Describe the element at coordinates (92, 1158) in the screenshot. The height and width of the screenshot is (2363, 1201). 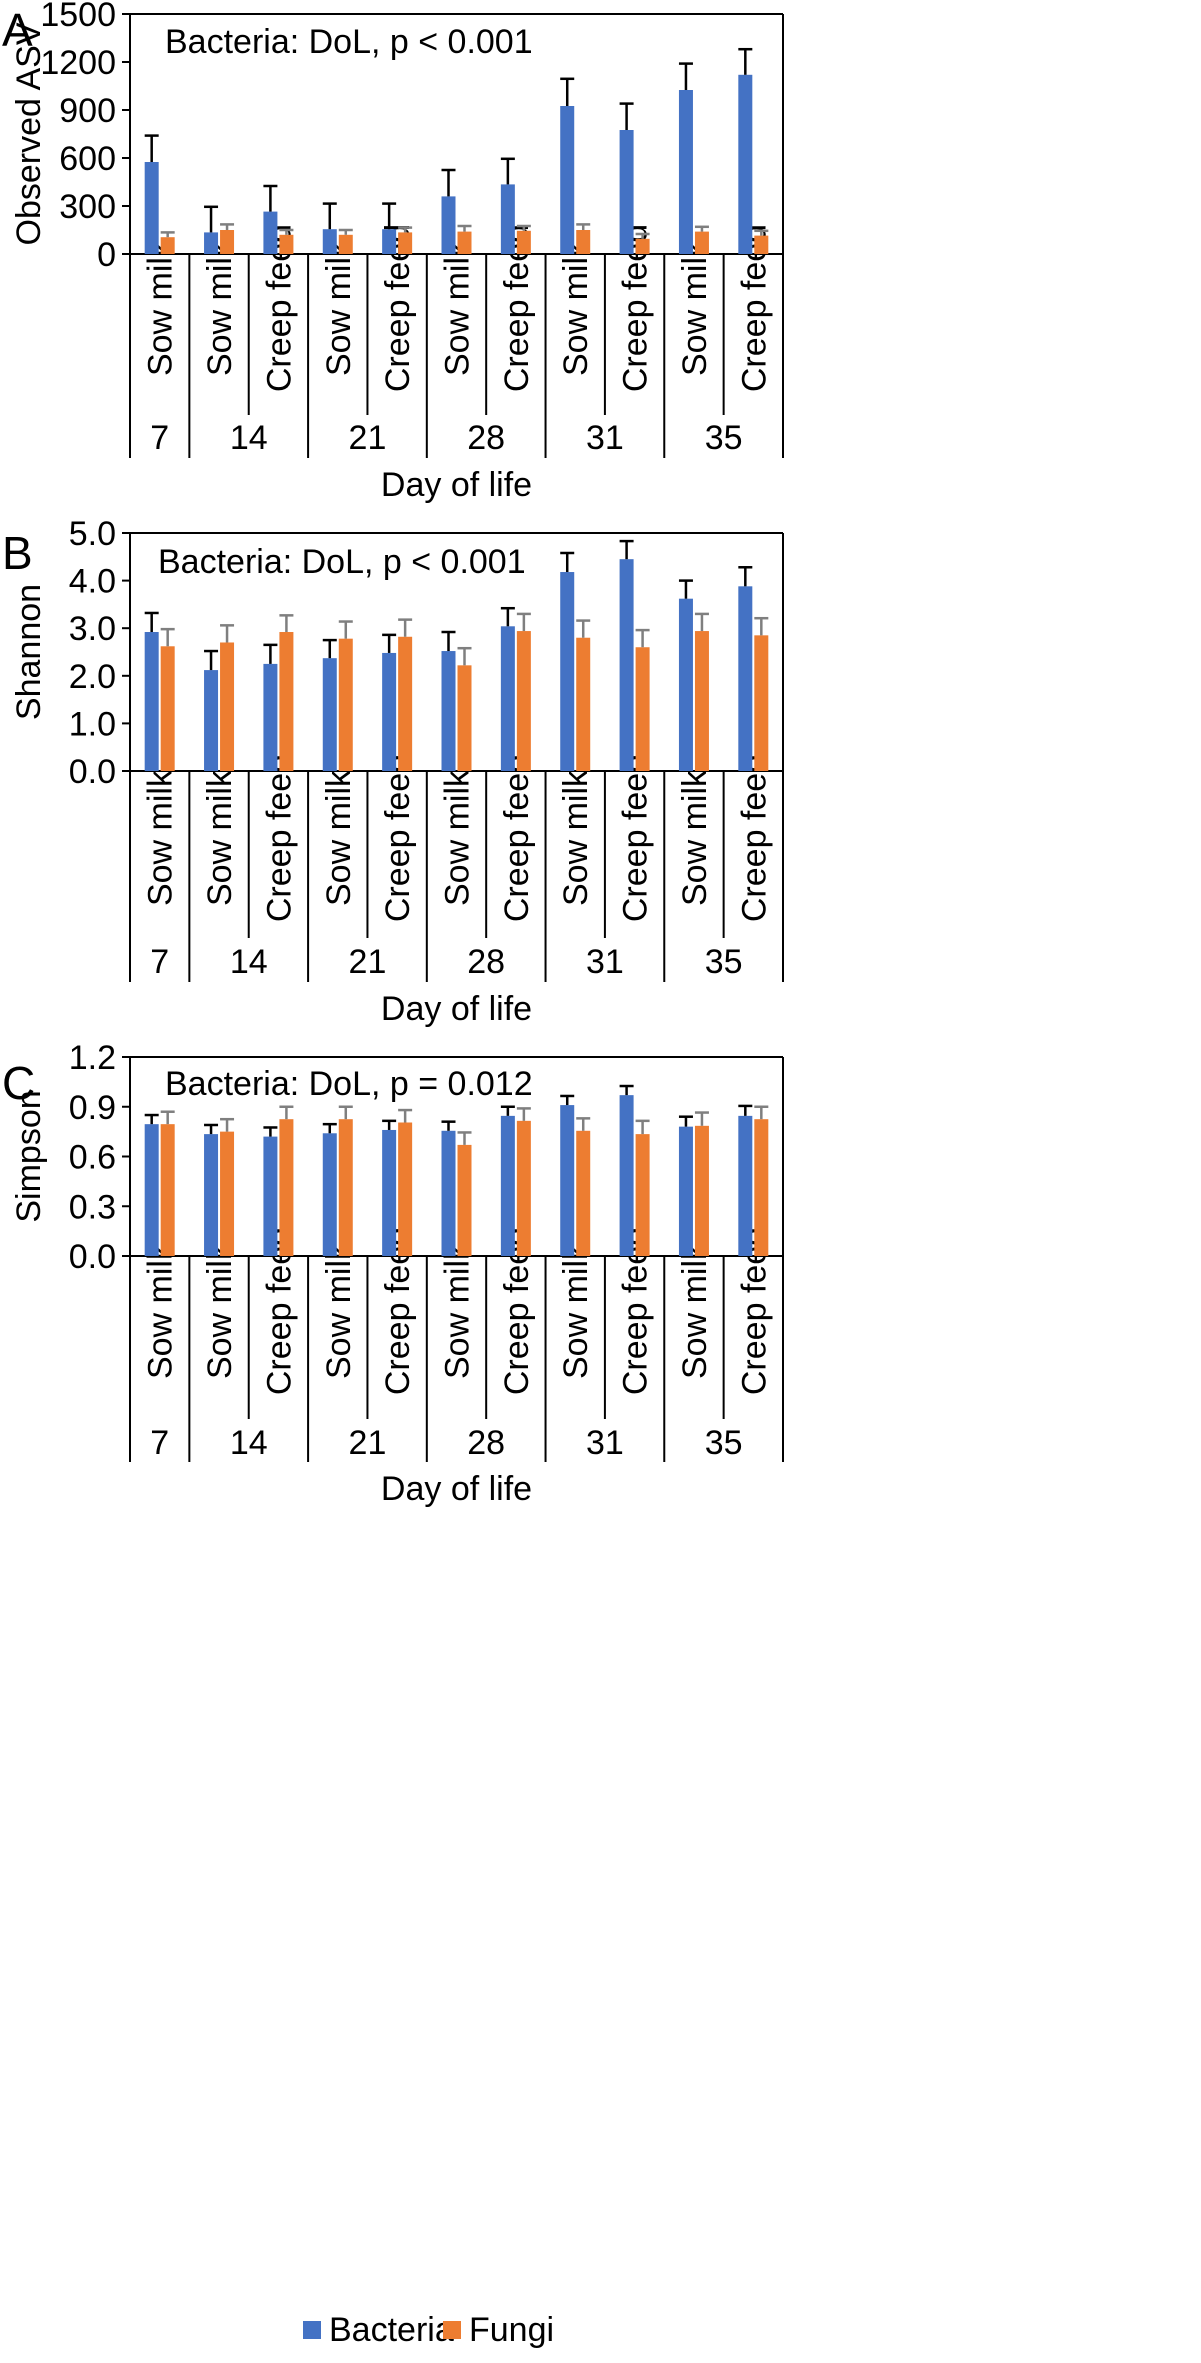
I see `panel-c-y-tick-label: 0.6` at that location.